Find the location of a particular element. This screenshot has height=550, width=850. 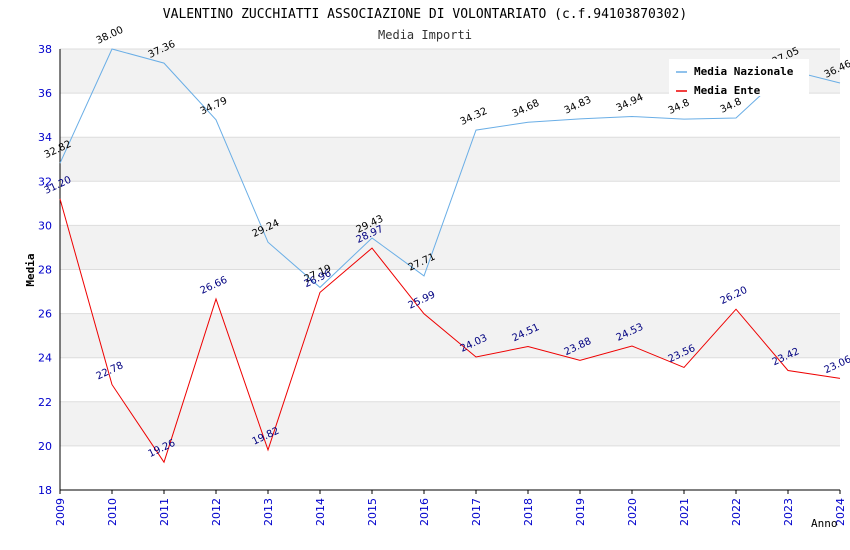

x-tick-2016: 2016 is located at coordinates (424, 512).